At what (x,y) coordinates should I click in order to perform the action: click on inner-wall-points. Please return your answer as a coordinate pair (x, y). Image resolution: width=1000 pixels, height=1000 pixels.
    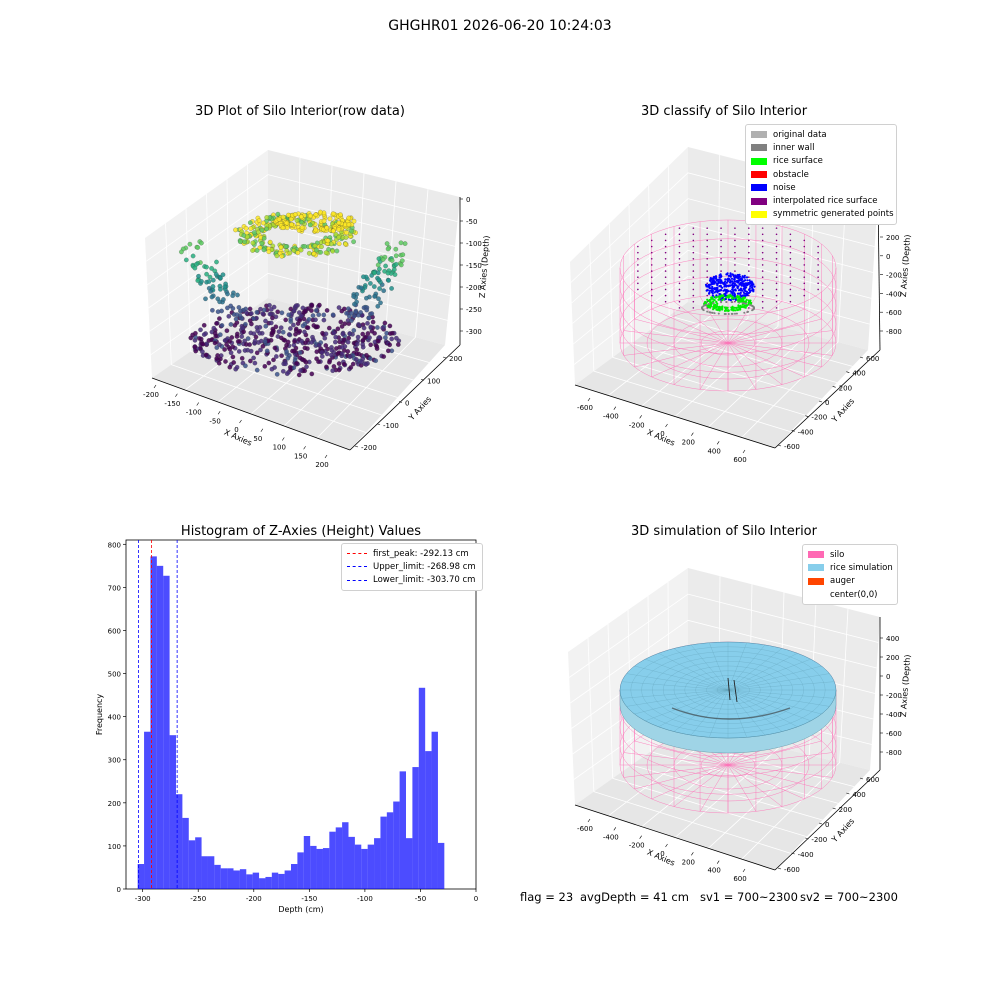
    Looking at the image, I should click on (728, 308).